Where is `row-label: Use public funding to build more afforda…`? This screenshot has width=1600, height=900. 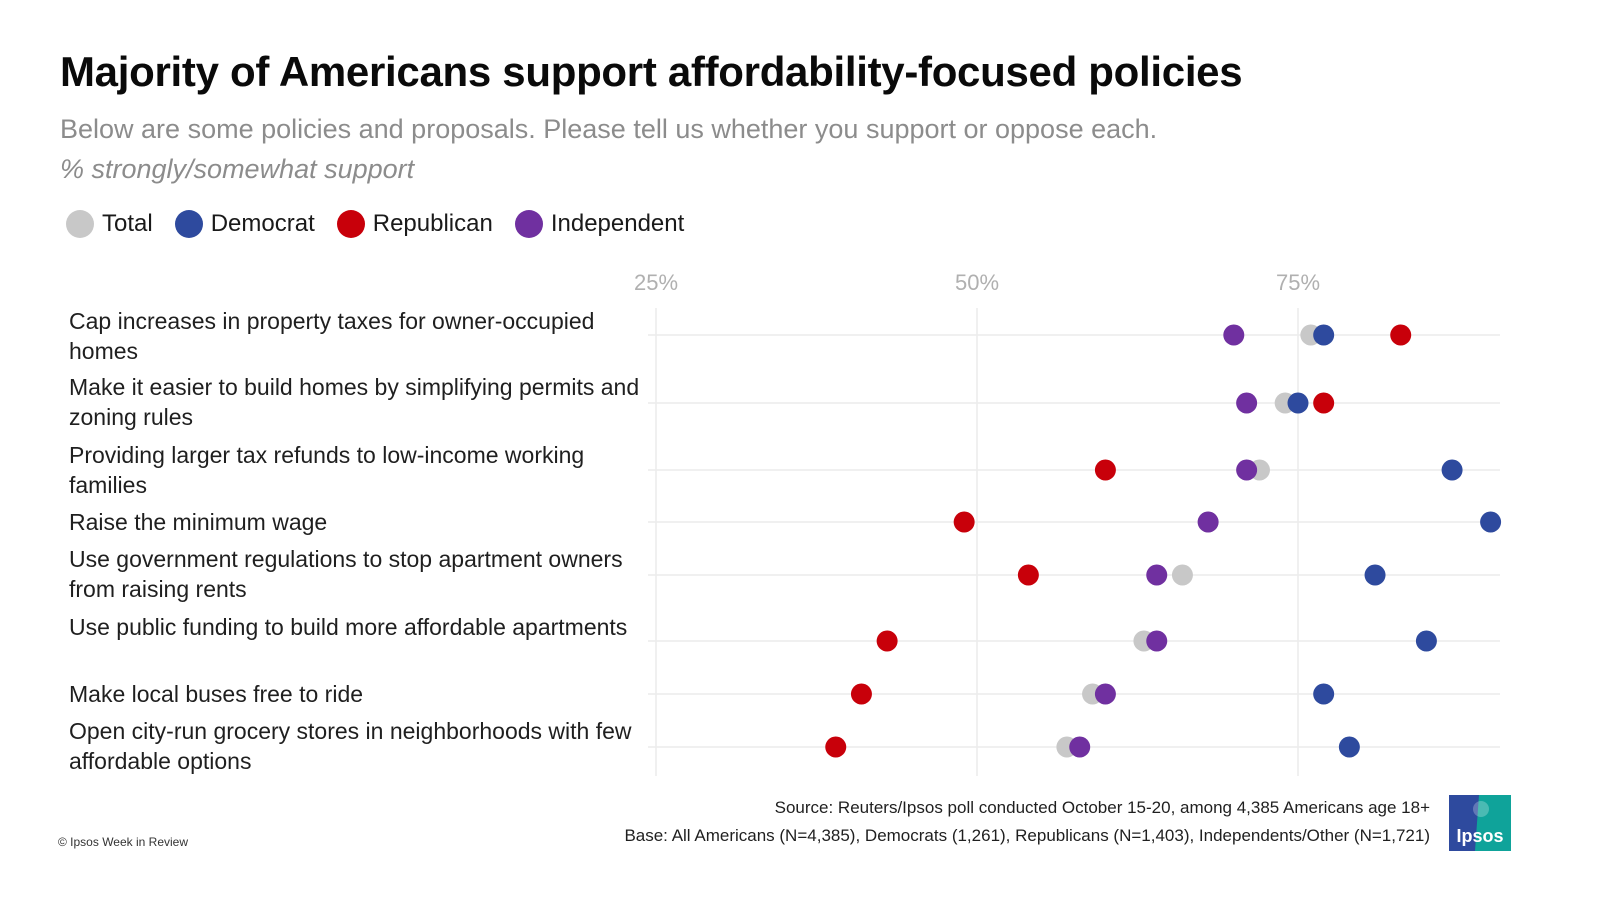 row-label: Use public funding to build more afforda… is located at coordinates (348, 627).